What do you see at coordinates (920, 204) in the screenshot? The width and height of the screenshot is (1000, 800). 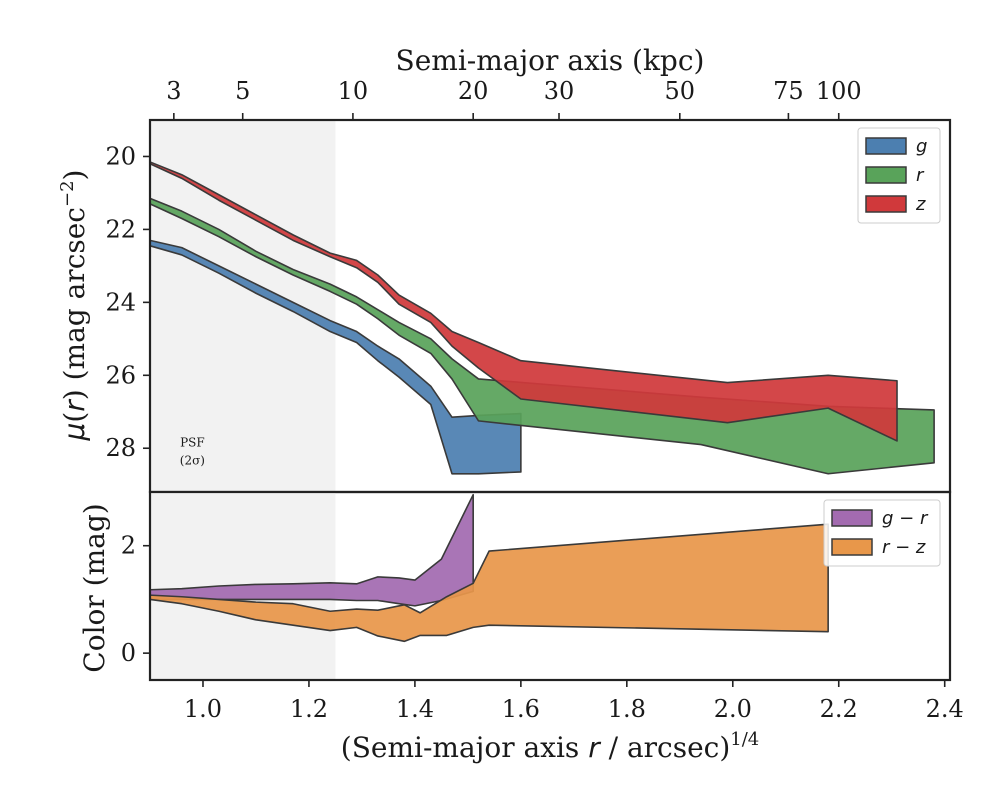 I see `legend-label-sb-2: z` at bounding box center [920, 204].